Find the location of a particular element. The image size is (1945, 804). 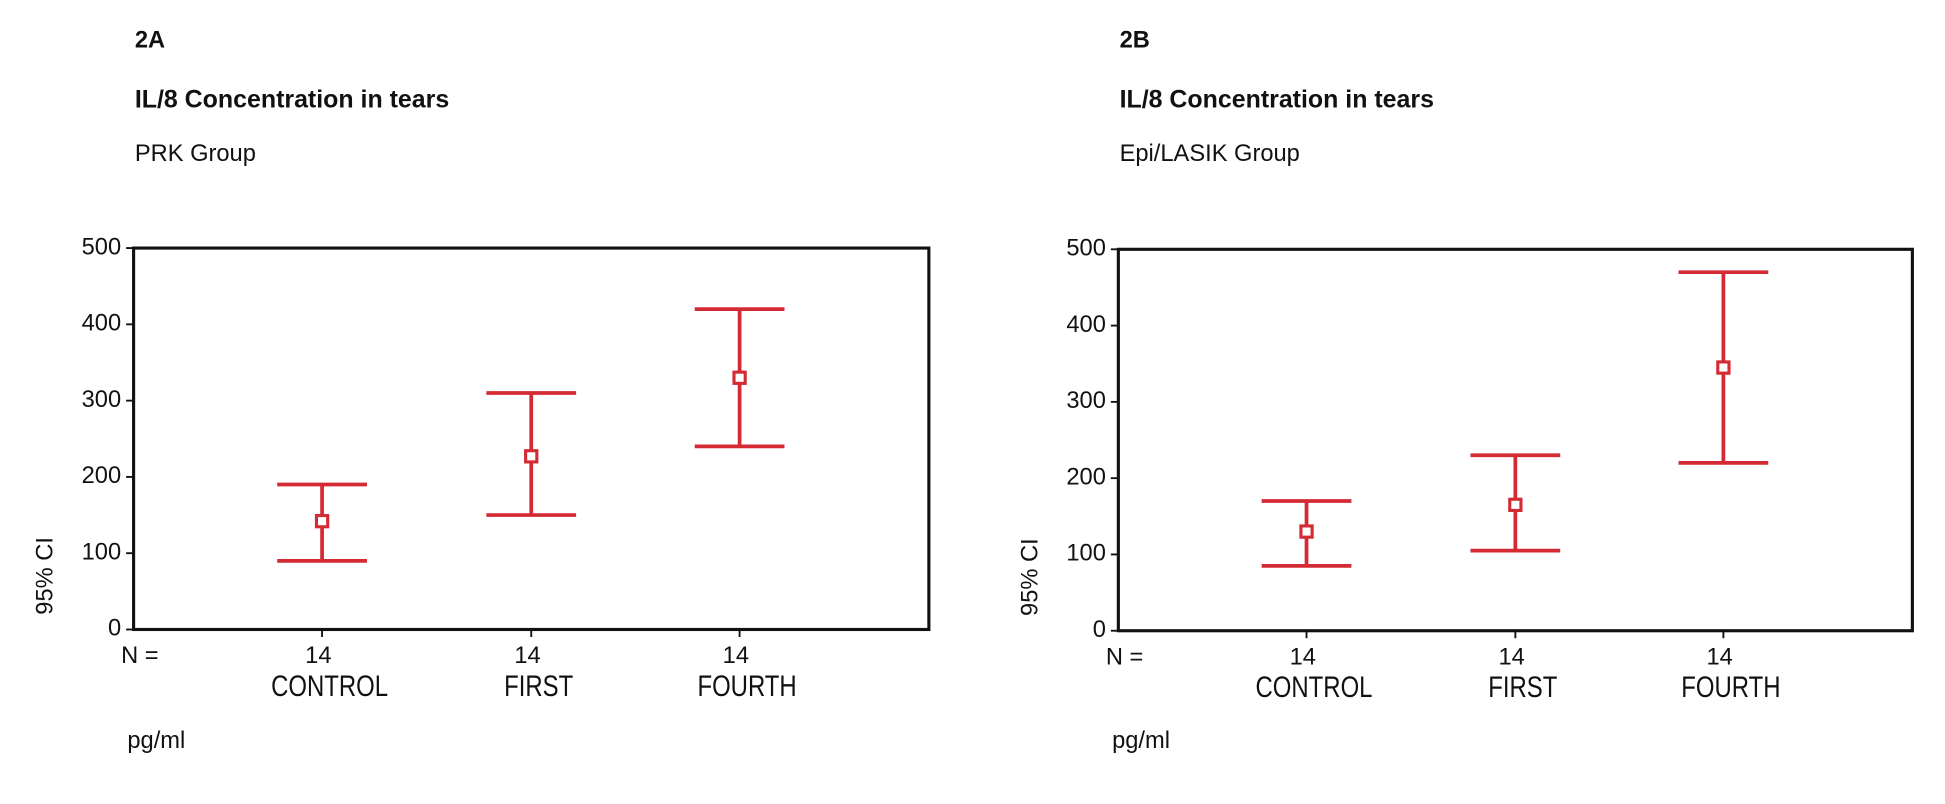

panel-label: 2A is located at coordinates (150, 40).